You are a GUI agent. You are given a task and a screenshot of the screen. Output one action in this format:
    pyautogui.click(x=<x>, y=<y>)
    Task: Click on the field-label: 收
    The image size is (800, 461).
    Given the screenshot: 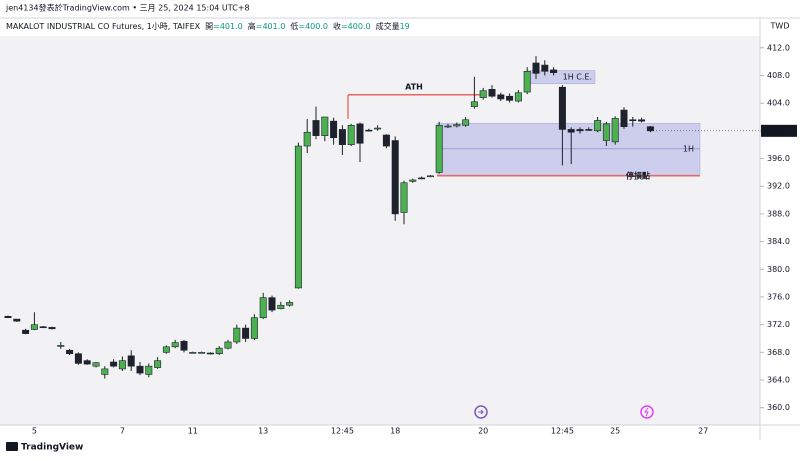 What is the action you would take?
    pyautogui.click(x=337, y=26)
    